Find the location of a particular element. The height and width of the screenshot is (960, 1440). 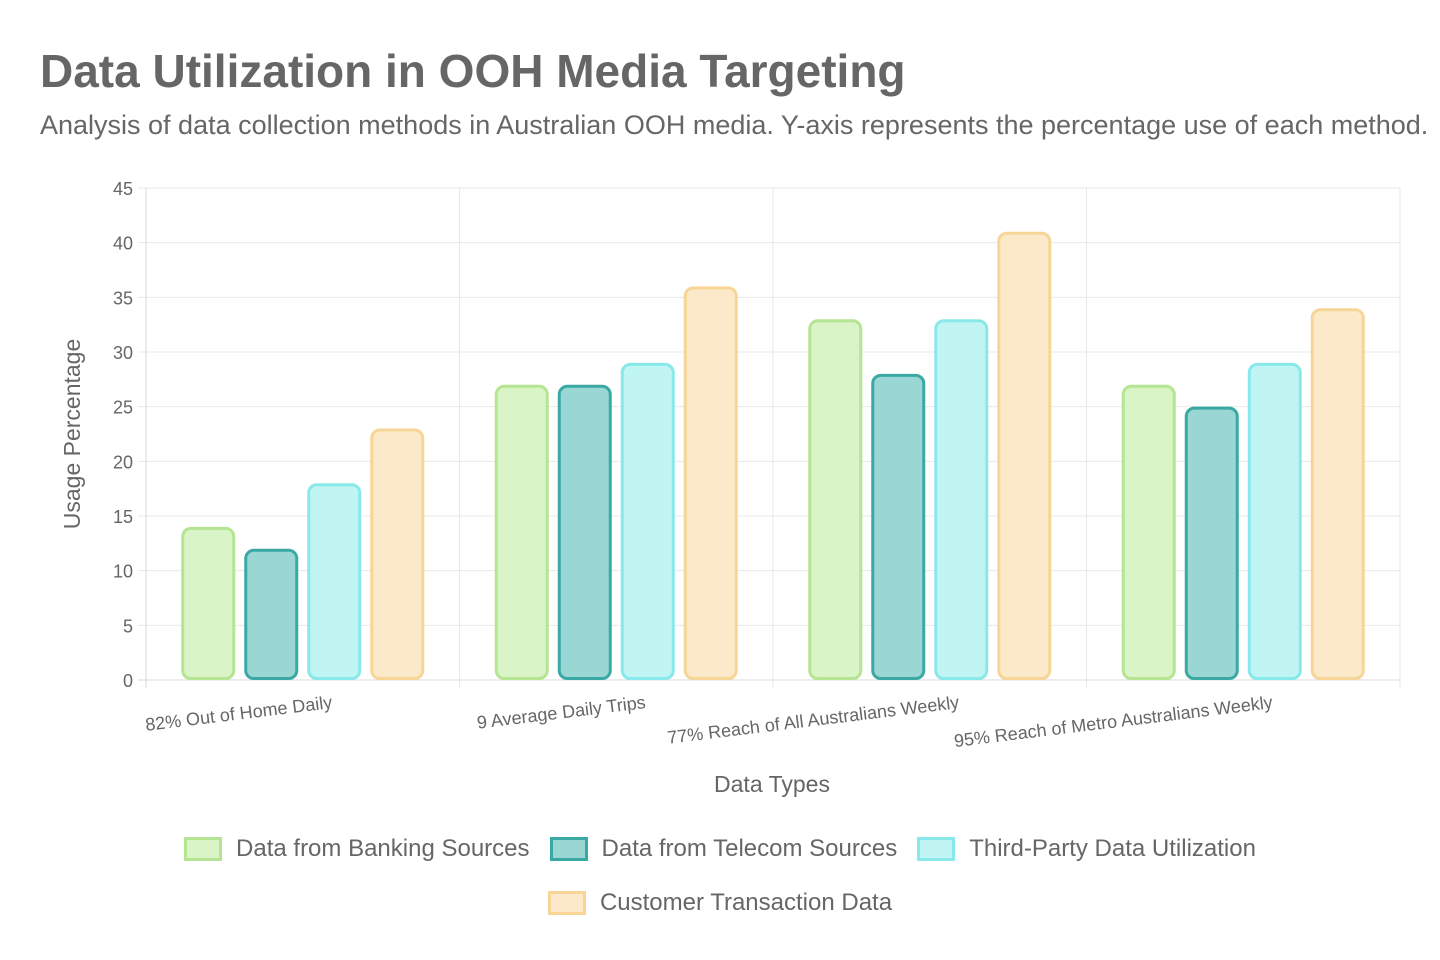

x-tick-label: 82% Out of Home Daily is located at coordinates (238, 713).